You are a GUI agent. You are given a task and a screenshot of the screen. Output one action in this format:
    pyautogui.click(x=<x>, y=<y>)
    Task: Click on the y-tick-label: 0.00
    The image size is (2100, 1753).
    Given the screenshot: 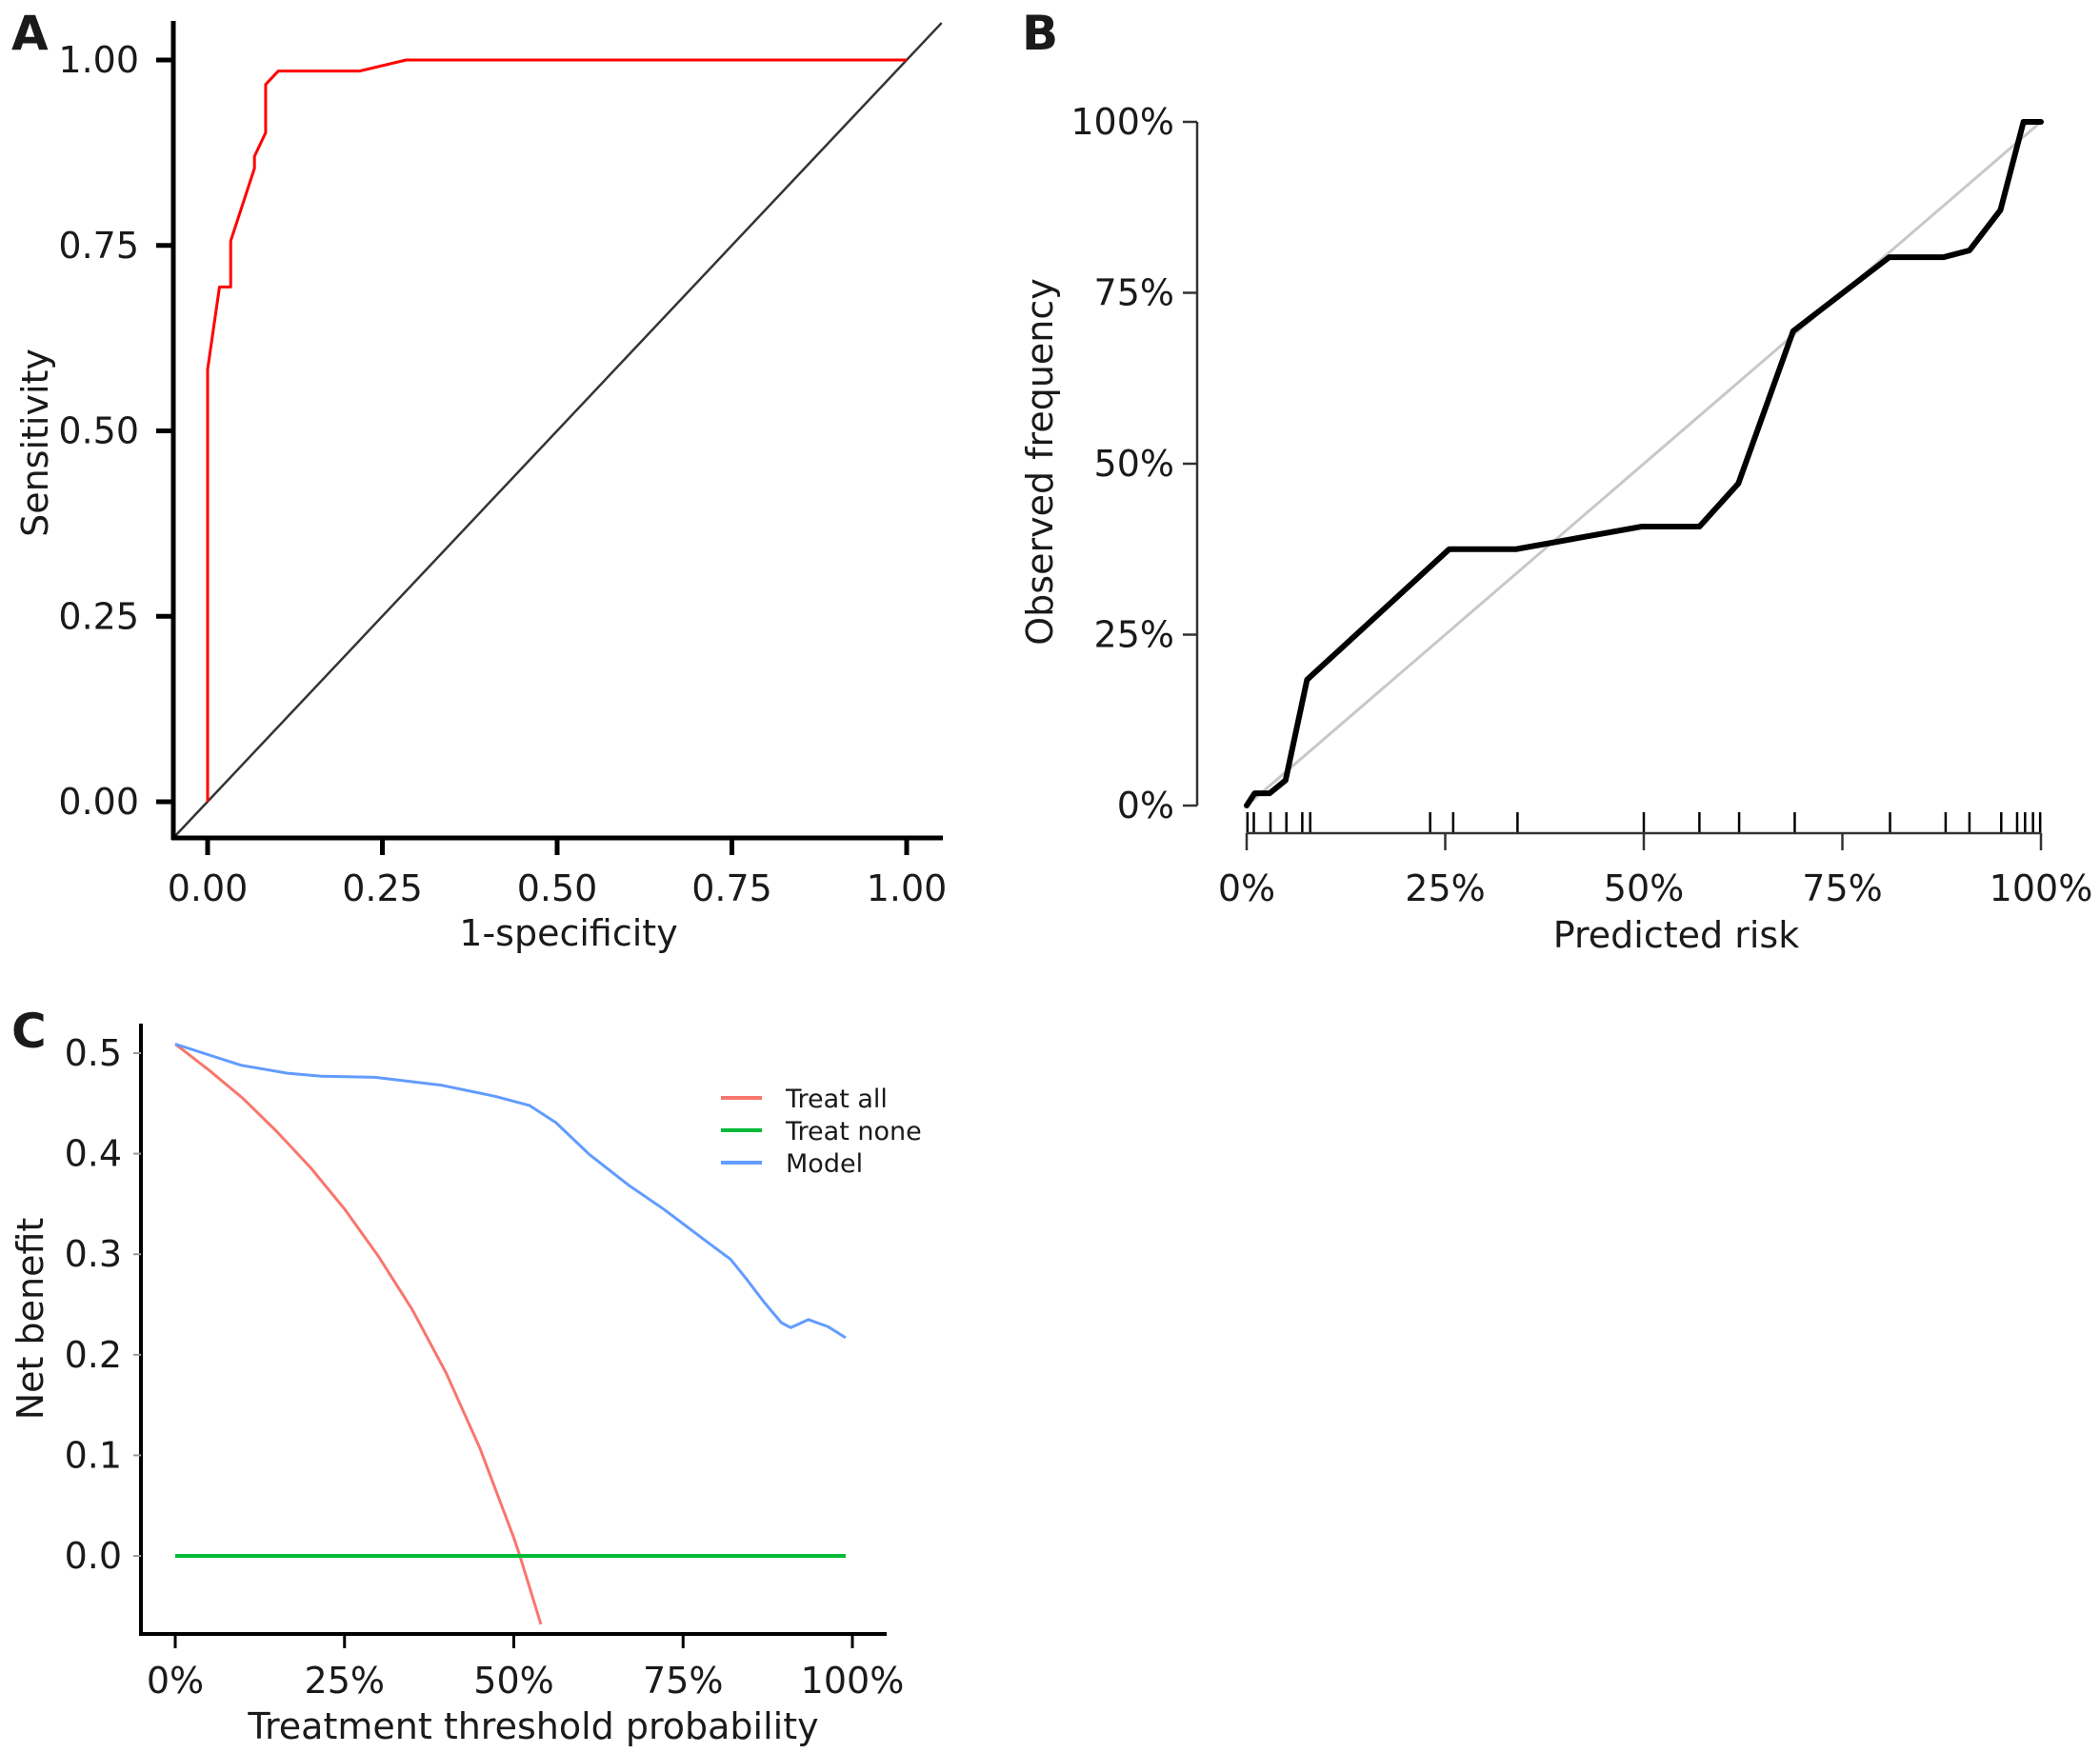 What is the action you would take?
    pyautogui.click(x=98, y=802)
    